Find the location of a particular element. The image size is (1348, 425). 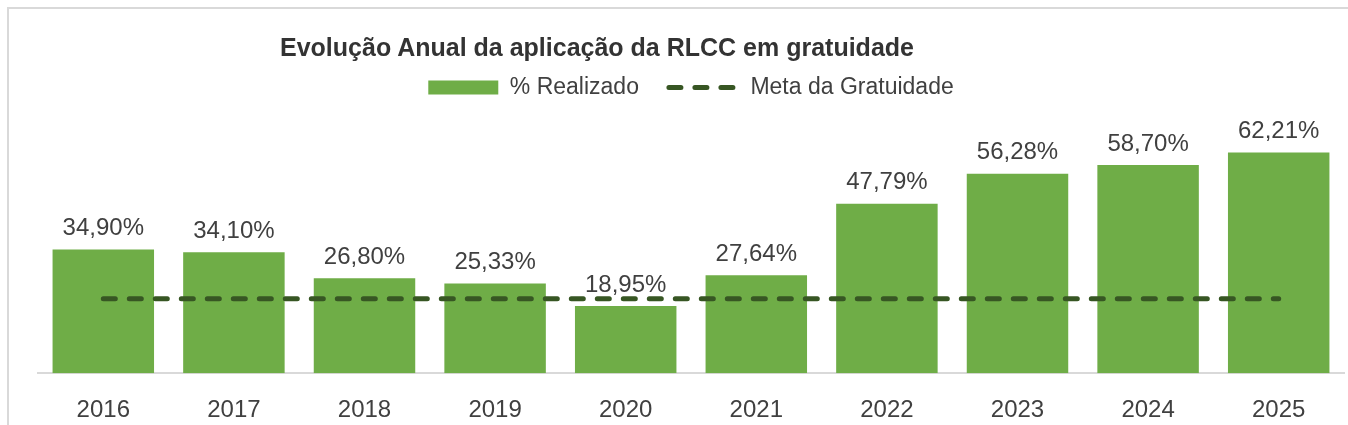

legend-label: Meta da Gratuidade is located at coordinates (852, 85).